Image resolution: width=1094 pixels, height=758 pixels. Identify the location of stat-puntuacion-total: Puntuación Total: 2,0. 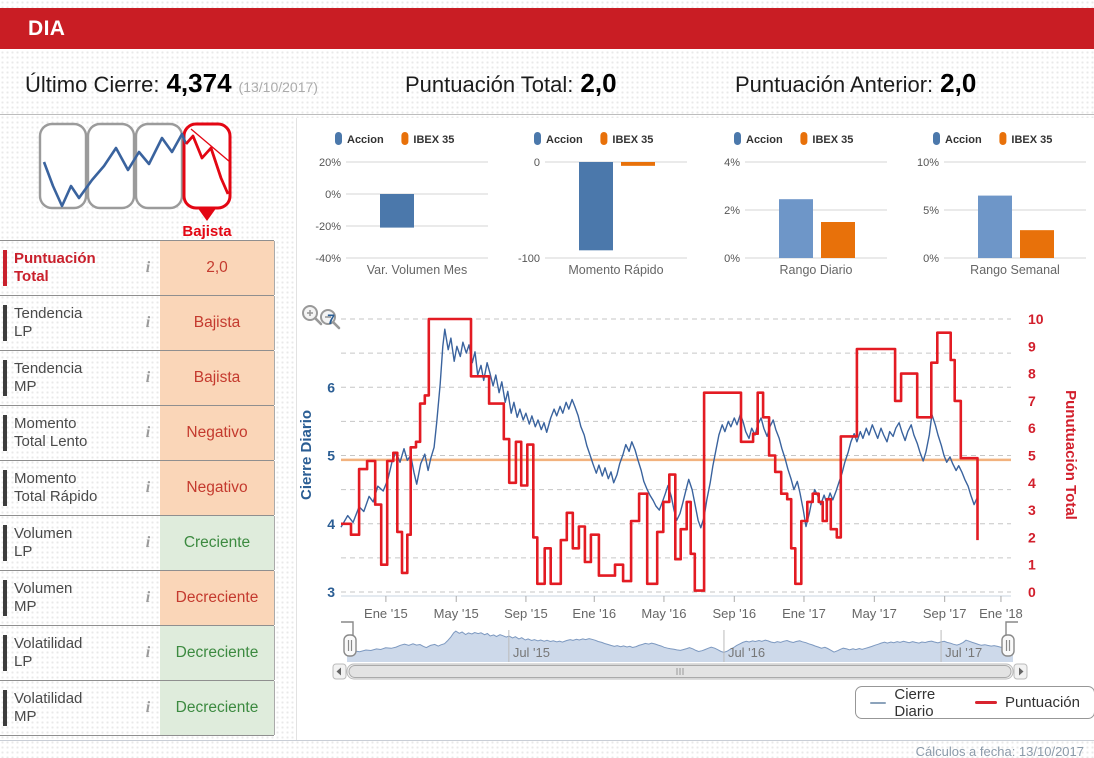
(511, 83).